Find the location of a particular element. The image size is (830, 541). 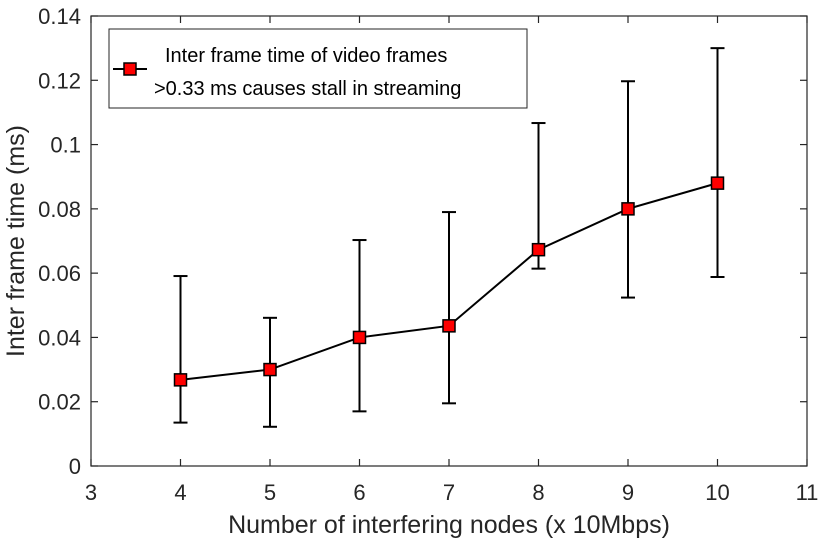

x-axis-title: Number of interfering nodes (x 10Mbps) is located at coordinates (449, 525).